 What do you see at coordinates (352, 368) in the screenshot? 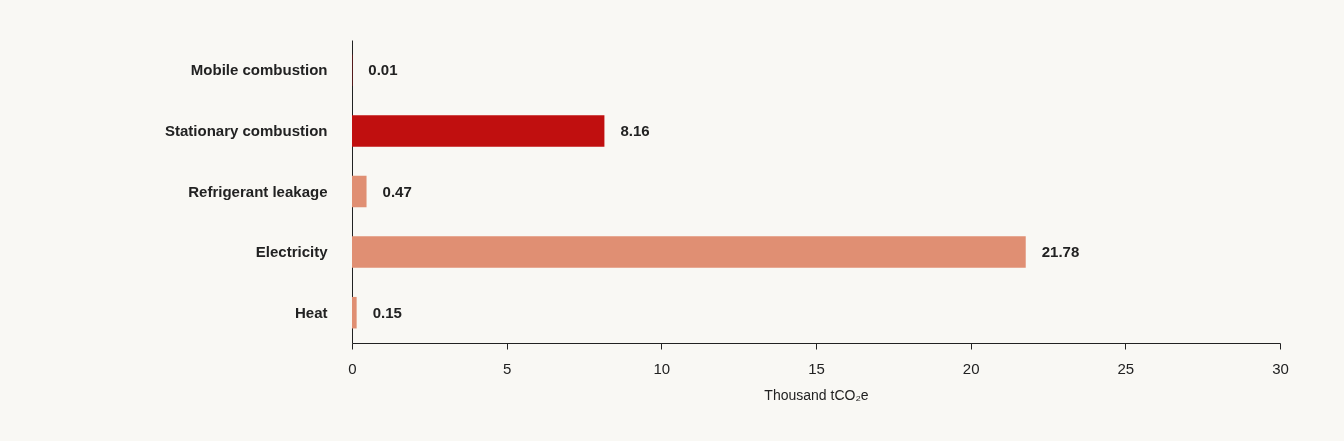
I see `x-tick-label: 0` at bounding box center [352, 368].